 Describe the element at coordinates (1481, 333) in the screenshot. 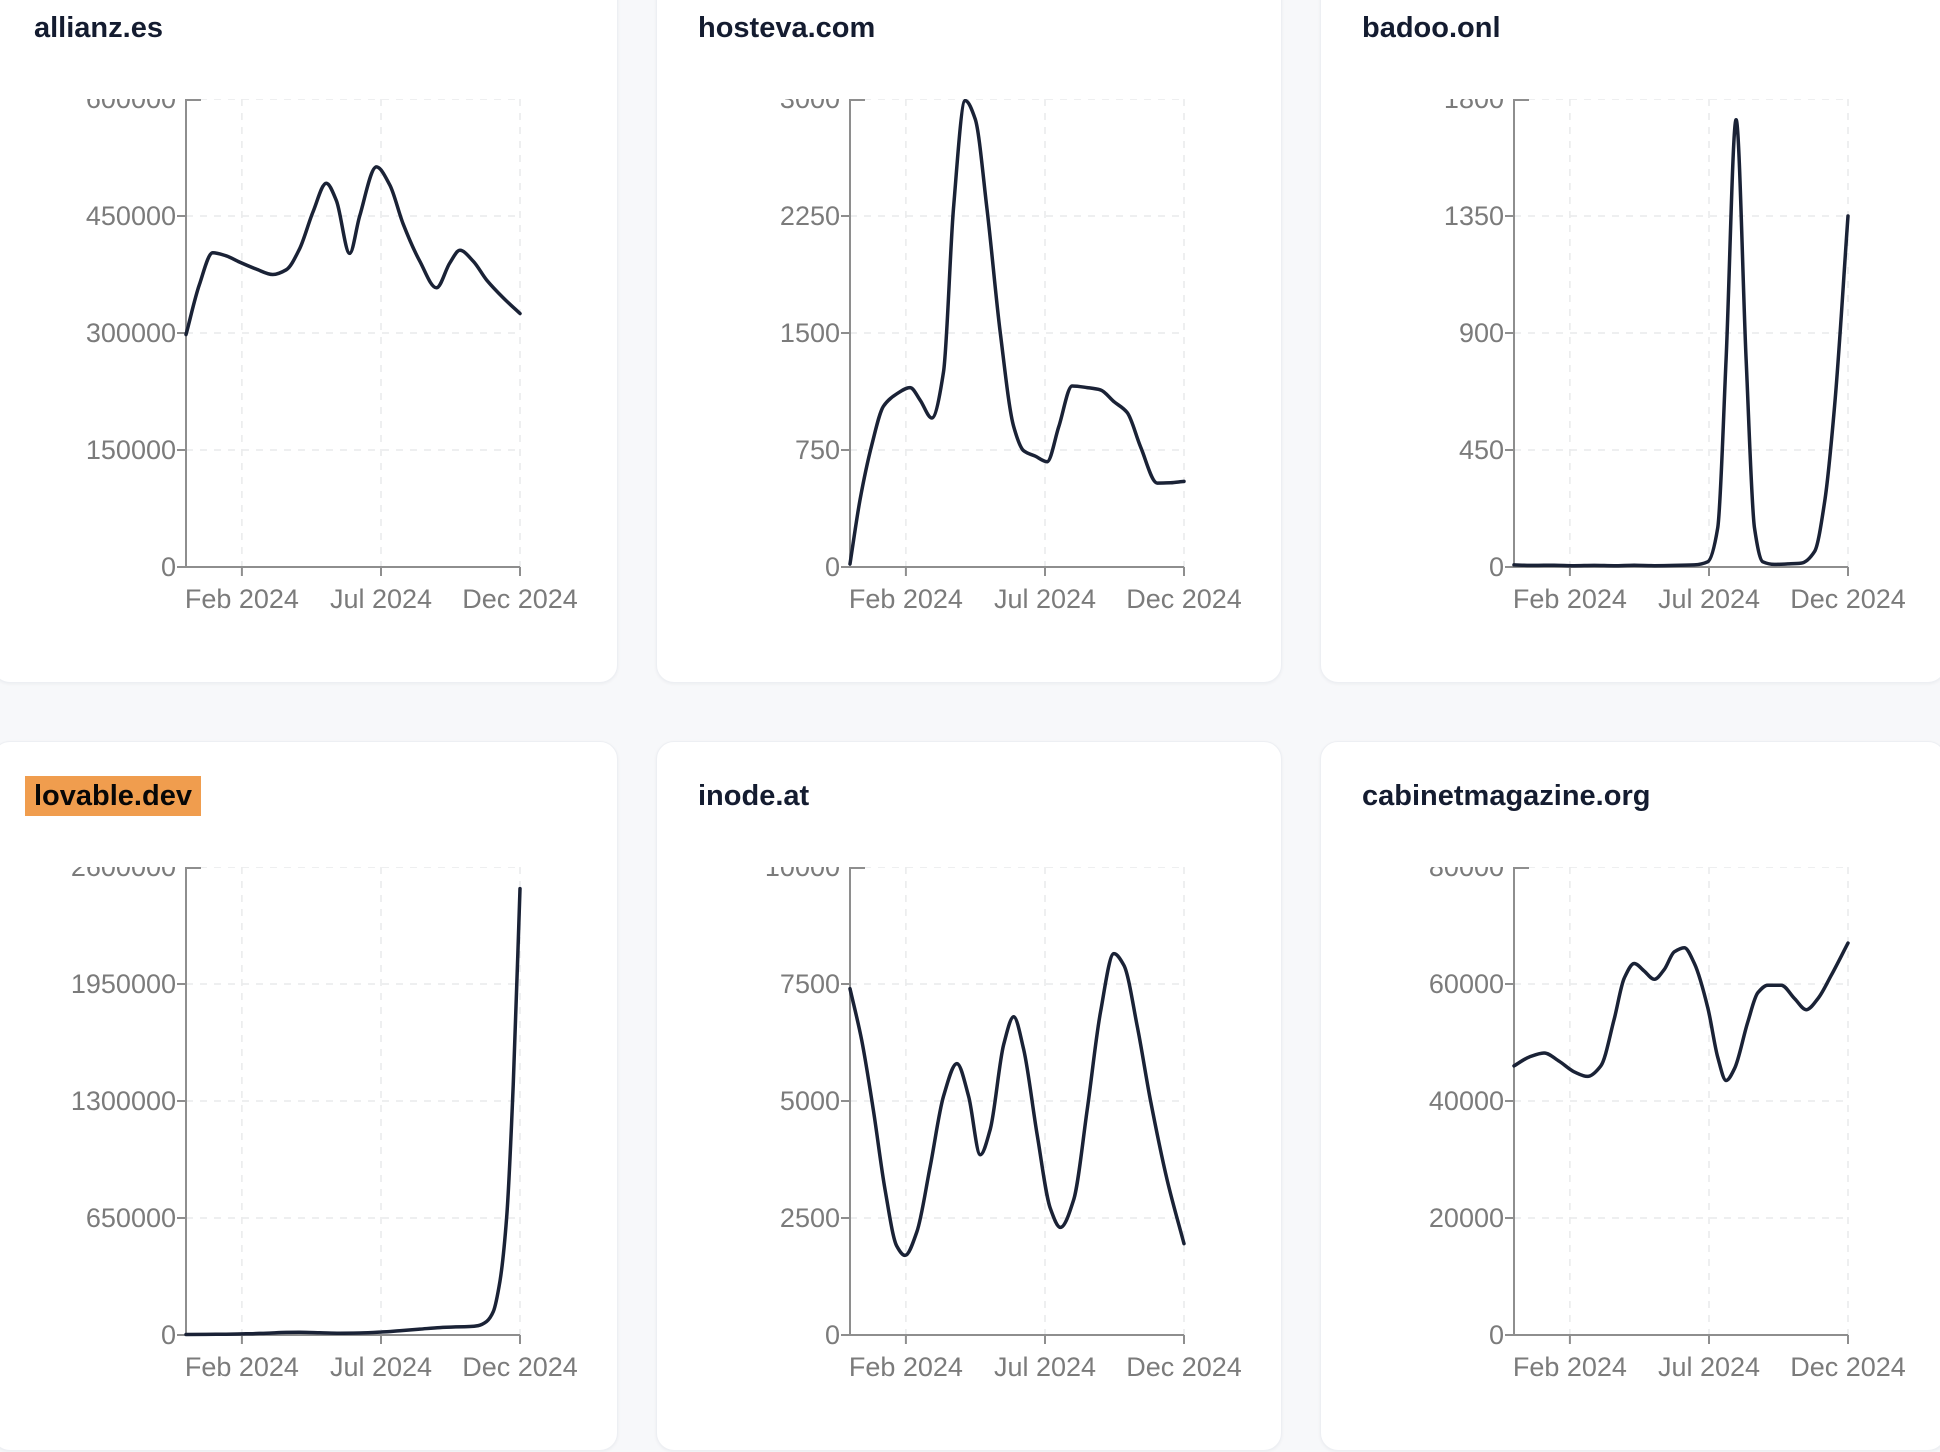

I see `y-tick-label: 900` at that location.